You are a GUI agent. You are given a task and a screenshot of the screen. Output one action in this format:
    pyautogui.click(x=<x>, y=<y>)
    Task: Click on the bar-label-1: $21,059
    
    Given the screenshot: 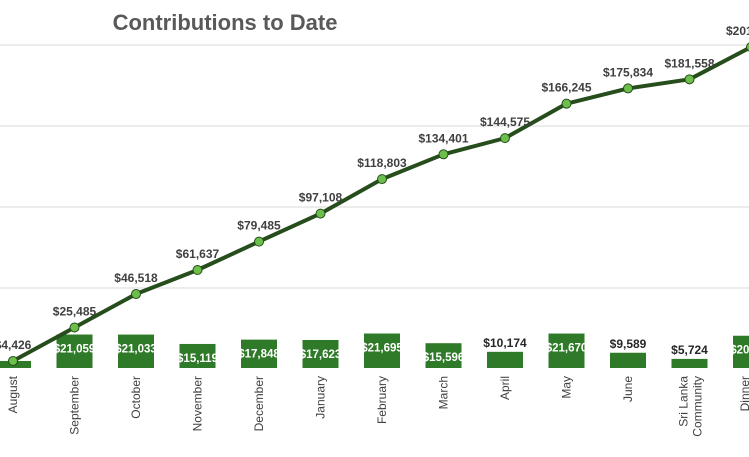 What is the action you would take?
    pyautogui.click(x=75, y=350)
    